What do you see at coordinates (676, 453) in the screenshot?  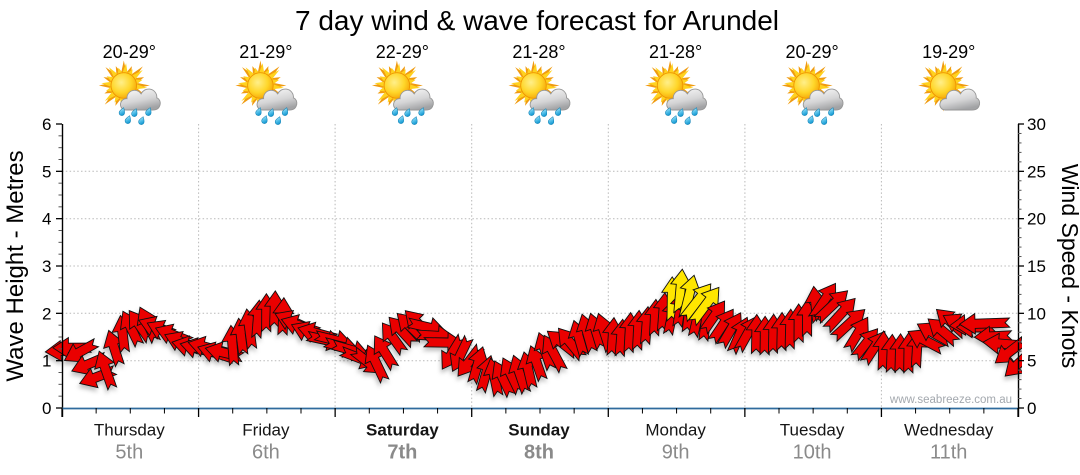 I see `svg-text: 9th` at bounding box center [676, 453].